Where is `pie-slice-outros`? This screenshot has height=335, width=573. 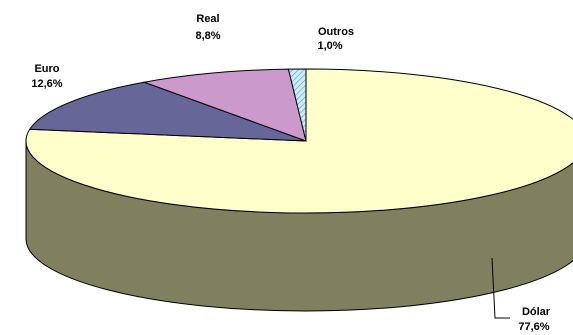
pie-slice-outros is located at coordinates (297, 105).